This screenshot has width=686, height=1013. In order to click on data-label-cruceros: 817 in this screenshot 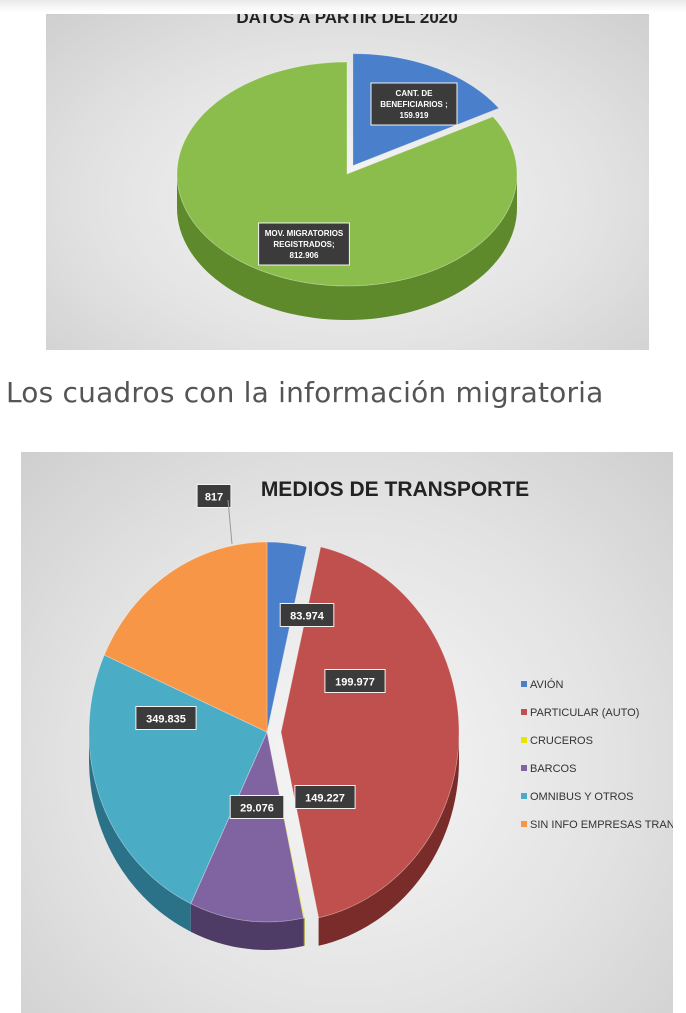, I will do `click(214, 496)`.